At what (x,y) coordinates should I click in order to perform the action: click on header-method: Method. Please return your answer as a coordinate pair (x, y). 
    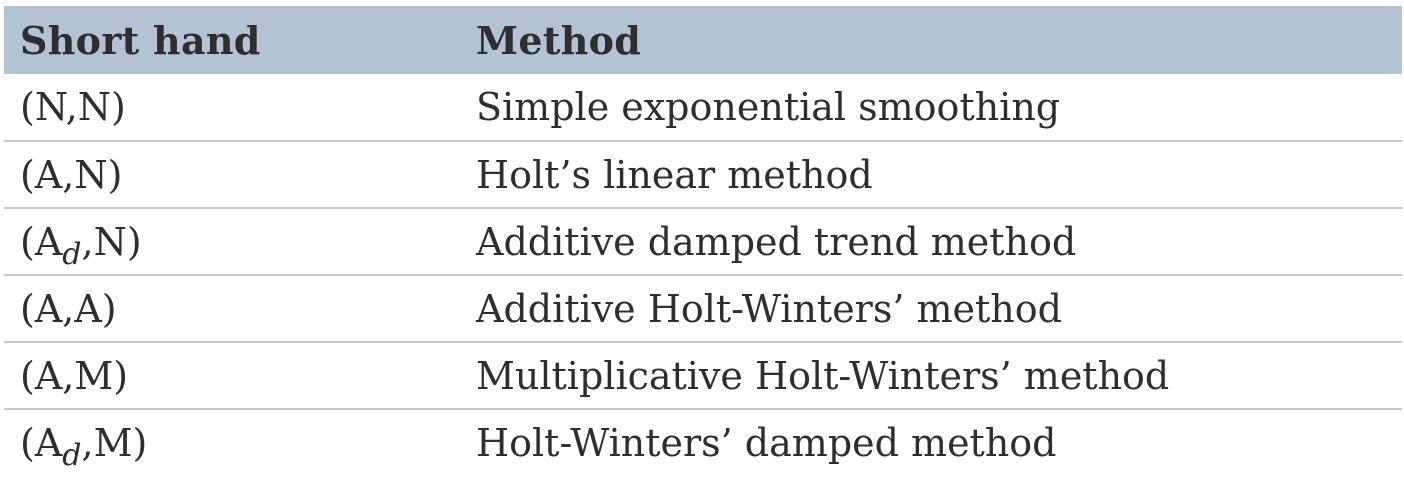
    Looking at the image, I should click on (559, 40).